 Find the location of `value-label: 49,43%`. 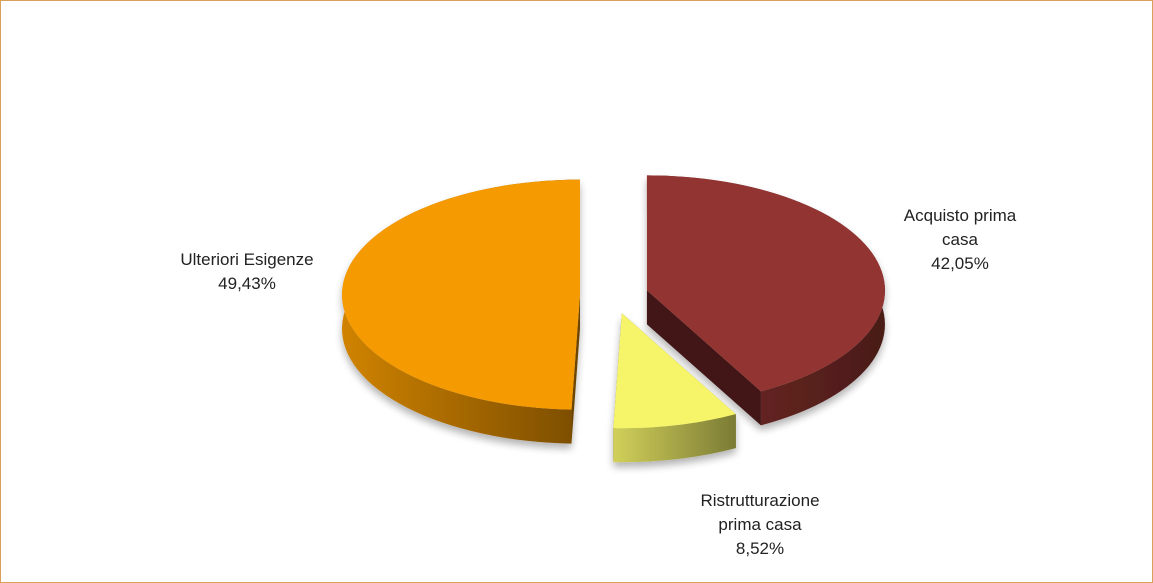

value-label: 49,43% is located at coordinates (247, 283).